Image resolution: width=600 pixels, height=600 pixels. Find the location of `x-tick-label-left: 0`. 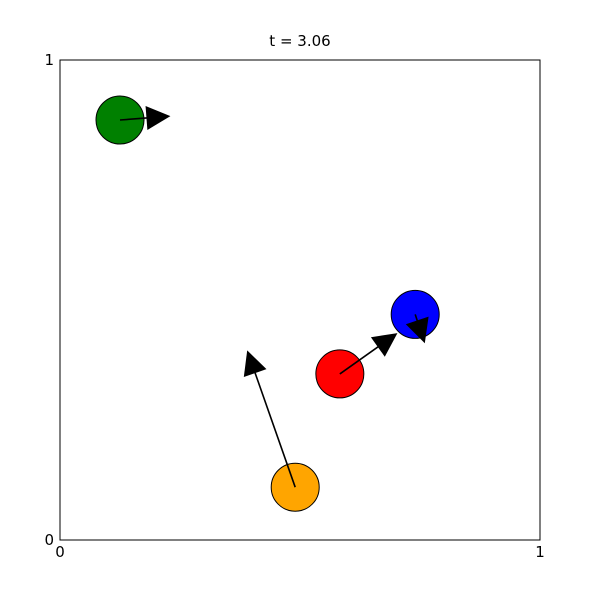

x-tick-label-left: 0 is located at coordinates (60, 552).